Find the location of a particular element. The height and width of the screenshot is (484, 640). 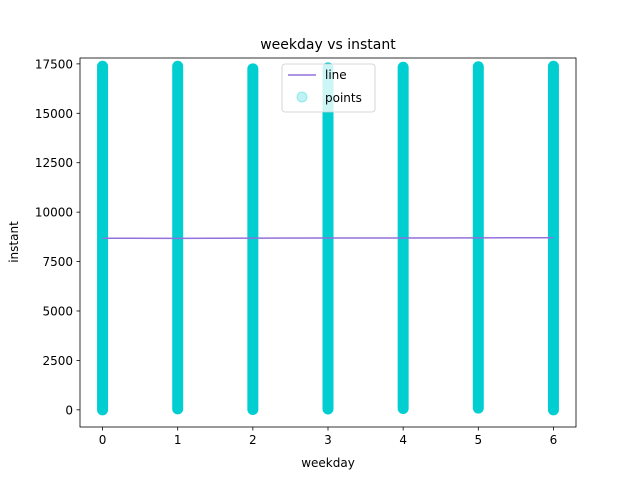

legend: line points is located at coordinates (328, 88).